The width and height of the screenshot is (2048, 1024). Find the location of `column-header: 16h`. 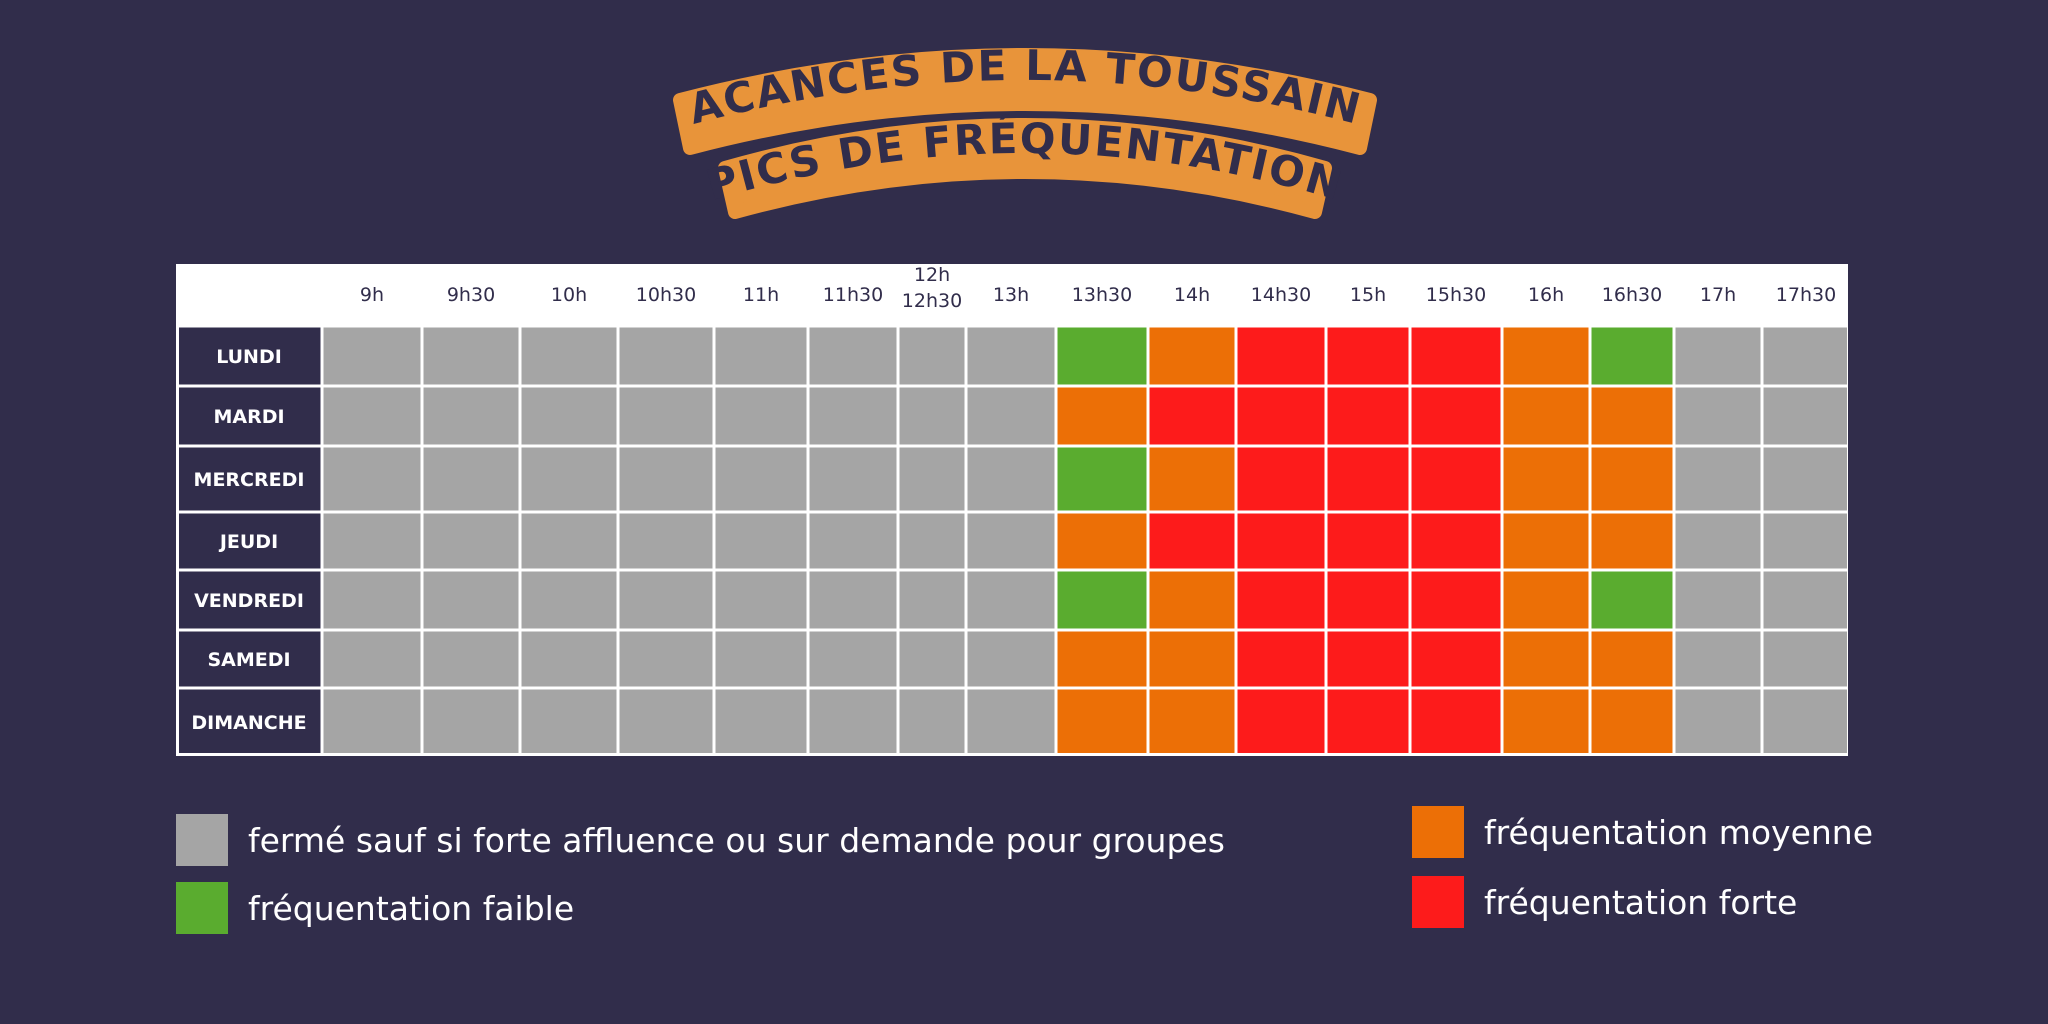

column-header: 16h is located at coordinates (1546, 295).